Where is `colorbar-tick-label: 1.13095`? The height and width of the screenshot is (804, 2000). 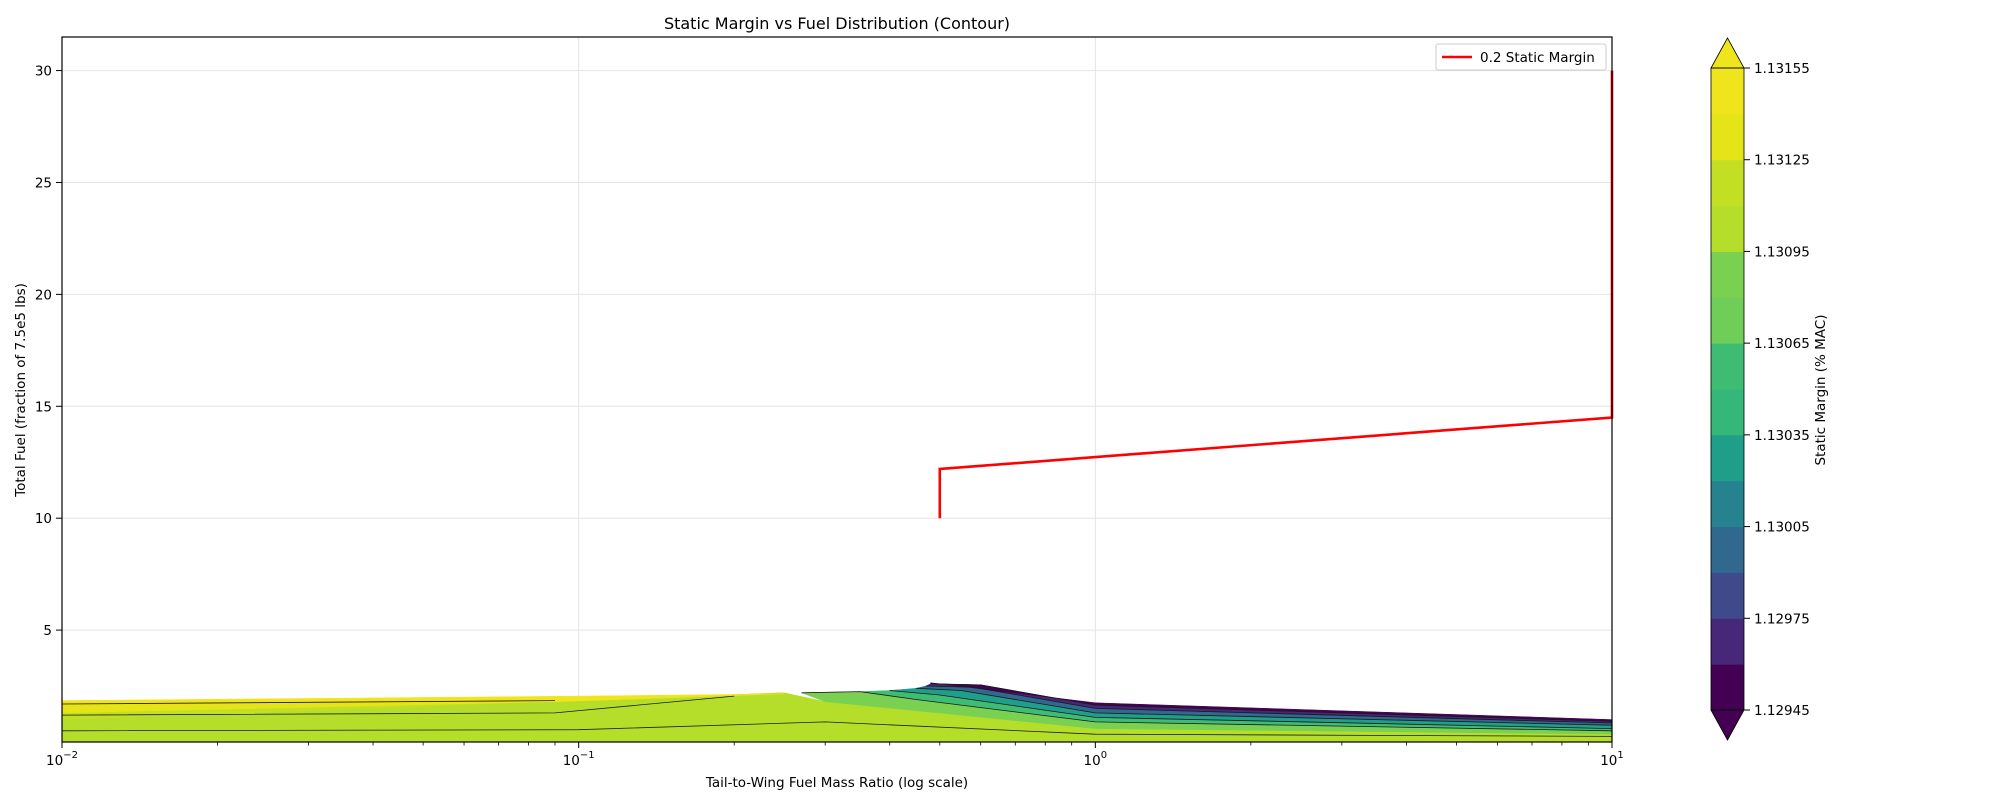 colorbar-tick-label: 1.13095 is located at coordinates (1782, 252).